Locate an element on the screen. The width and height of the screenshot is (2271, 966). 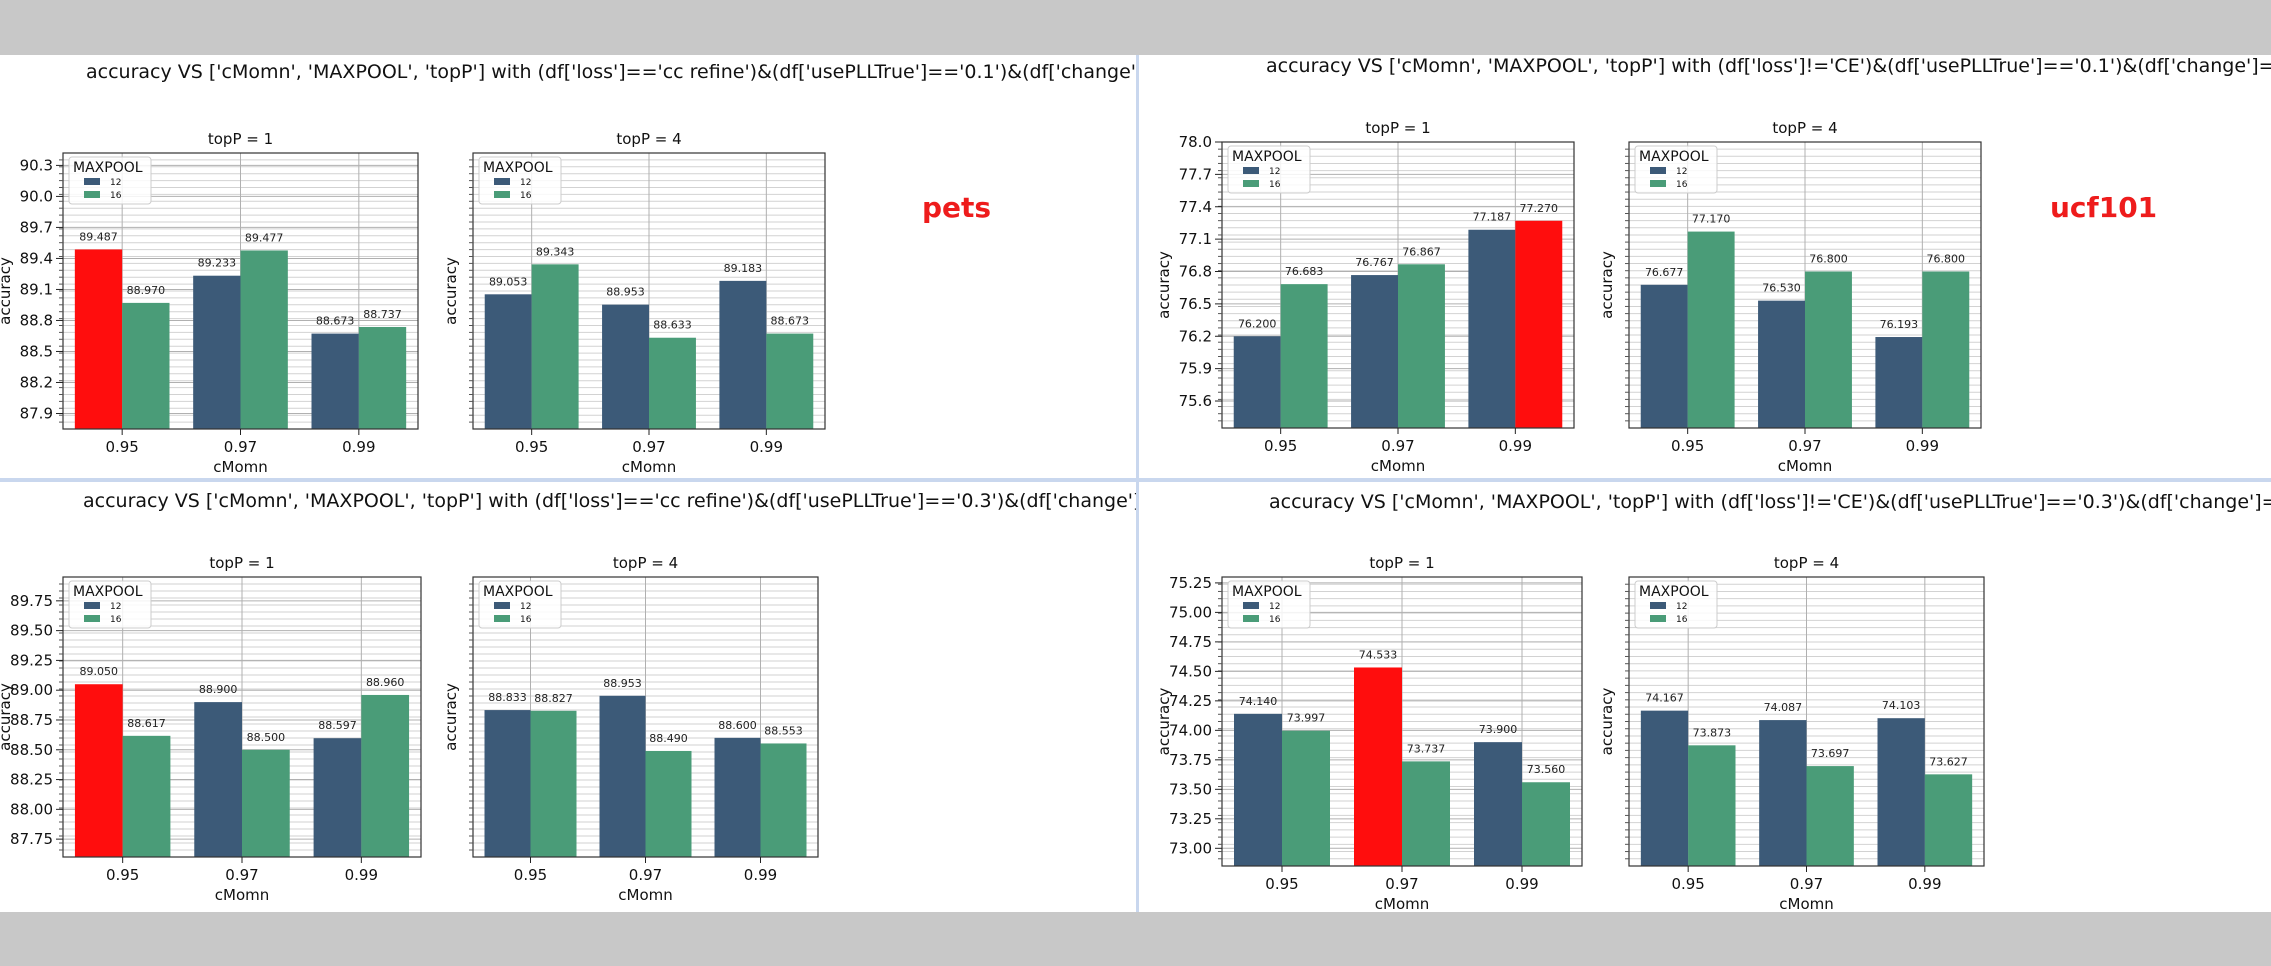
y-tick-label: 74.75 is located at coordinates (1190, 642).